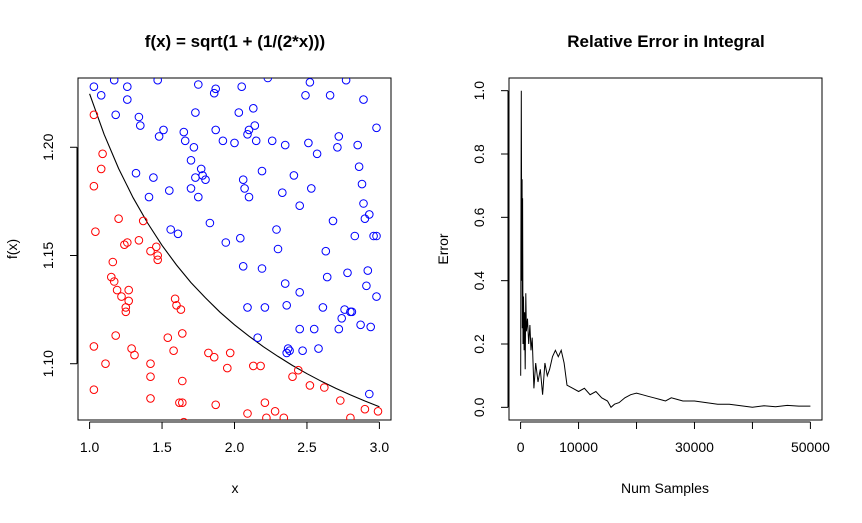 The width and height of the screenshot is (862, 523). Describe the element at coordinates (235, 41) in the screenshot. I see `left-title: f(x) = sqrt(1 + (1/(2*x)))` at that location.